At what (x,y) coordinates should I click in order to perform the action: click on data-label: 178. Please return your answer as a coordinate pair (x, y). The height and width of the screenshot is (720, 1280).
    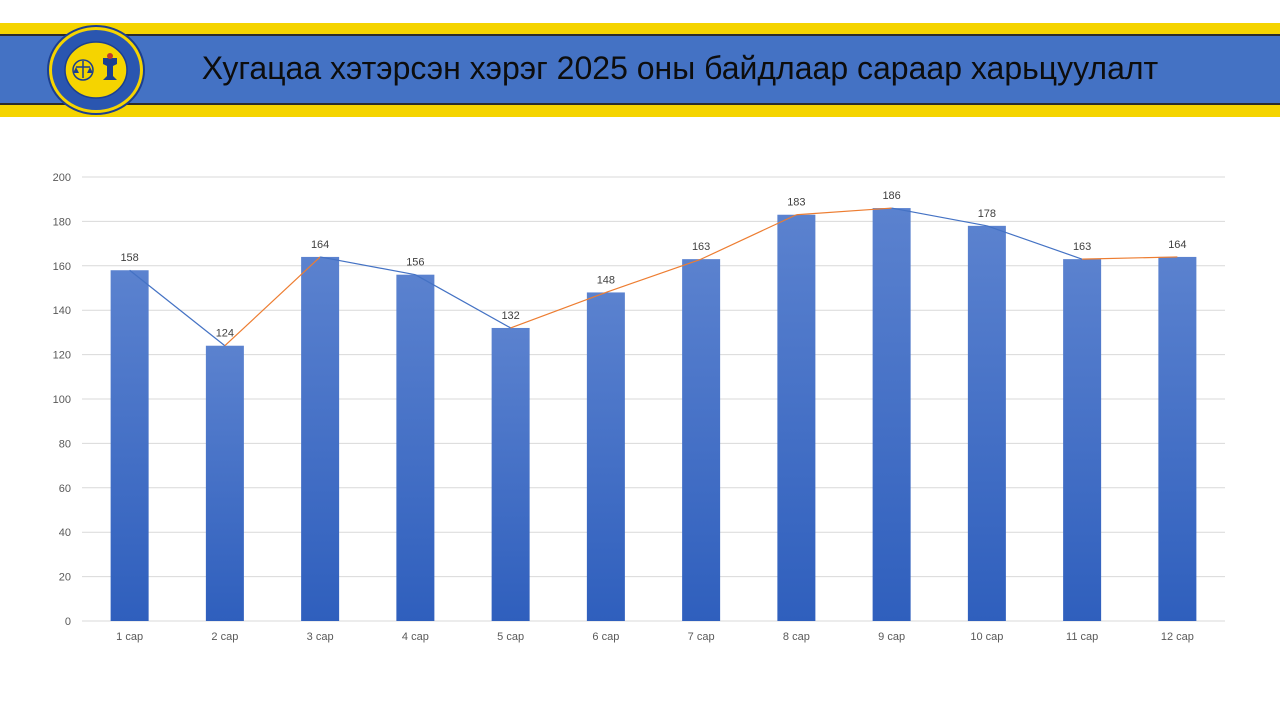
    Looking at the image, I should click on (987, 214).